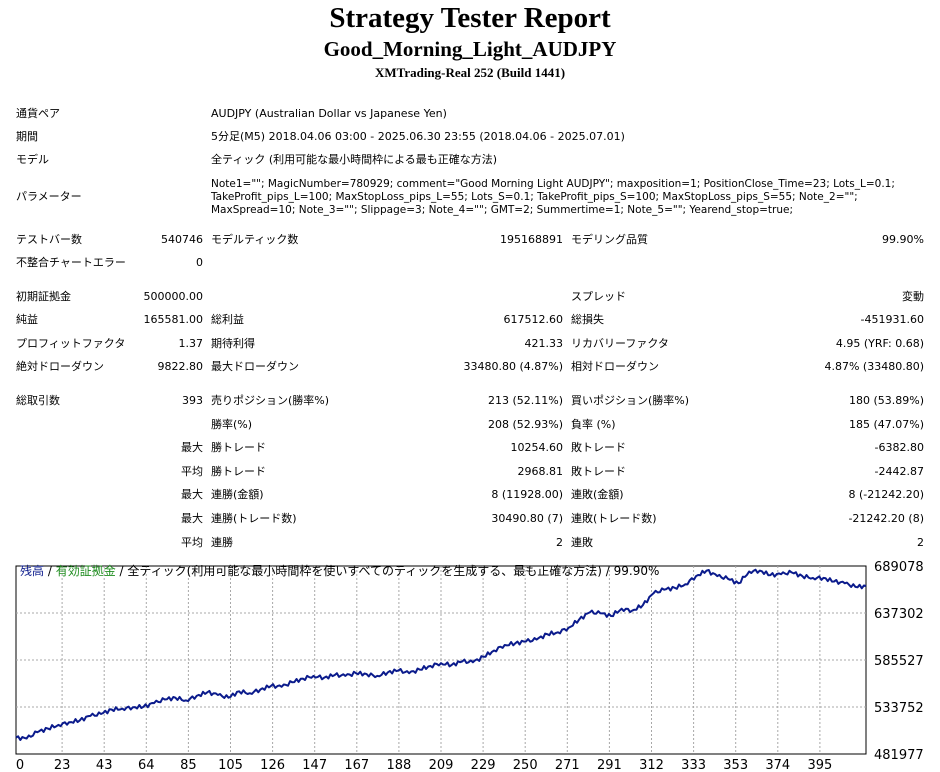 The image size is (940, 772). Describe the element at coordinates (483, 765) in the screenshot. I see `x-tick-label: 229` at that location.